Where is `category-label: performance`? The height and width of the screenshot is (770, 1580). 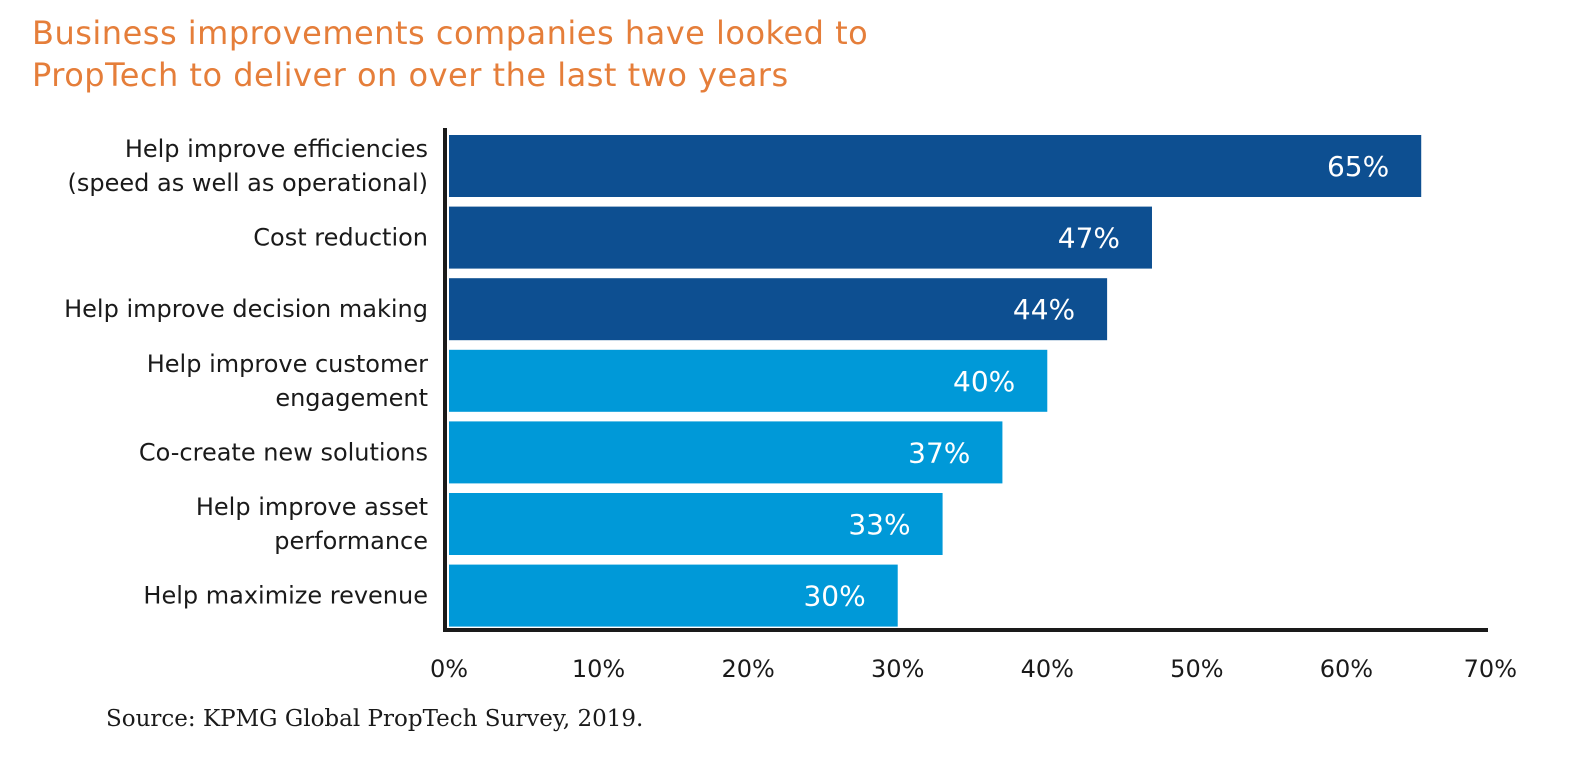
category-label: performance is located at coordinates (351, 541).